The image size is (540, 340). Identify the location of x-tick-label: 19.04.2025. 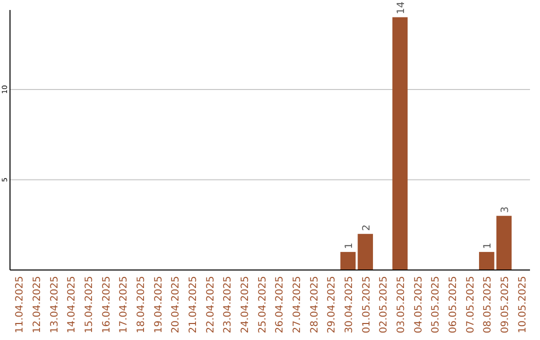
(158, 305).